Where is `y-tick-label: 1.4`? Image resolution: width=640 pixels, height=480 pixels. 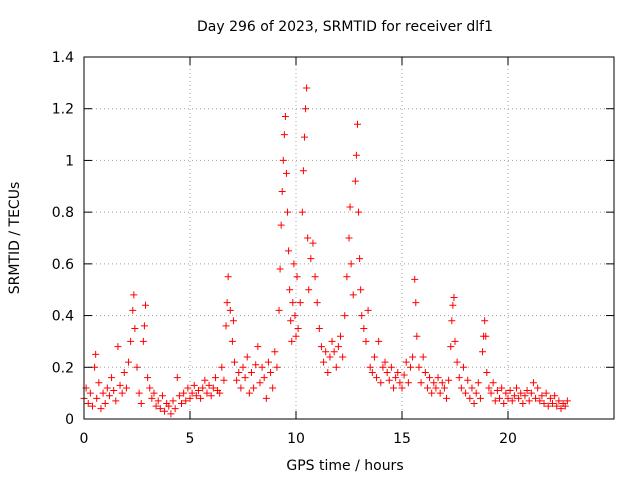
y-tick-label: 1.4 is located at coordinates (63, 58).